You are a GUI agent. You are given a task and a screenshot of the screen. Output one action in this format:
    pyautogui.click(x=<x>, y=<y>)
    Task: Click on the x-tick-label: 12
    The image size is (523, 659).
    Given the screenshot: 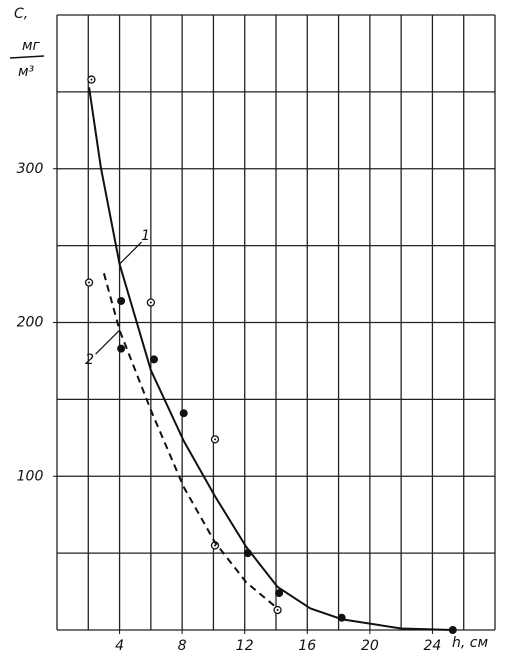 What is the action you would take?
    pyautogui.click(x=245, y=646)
    